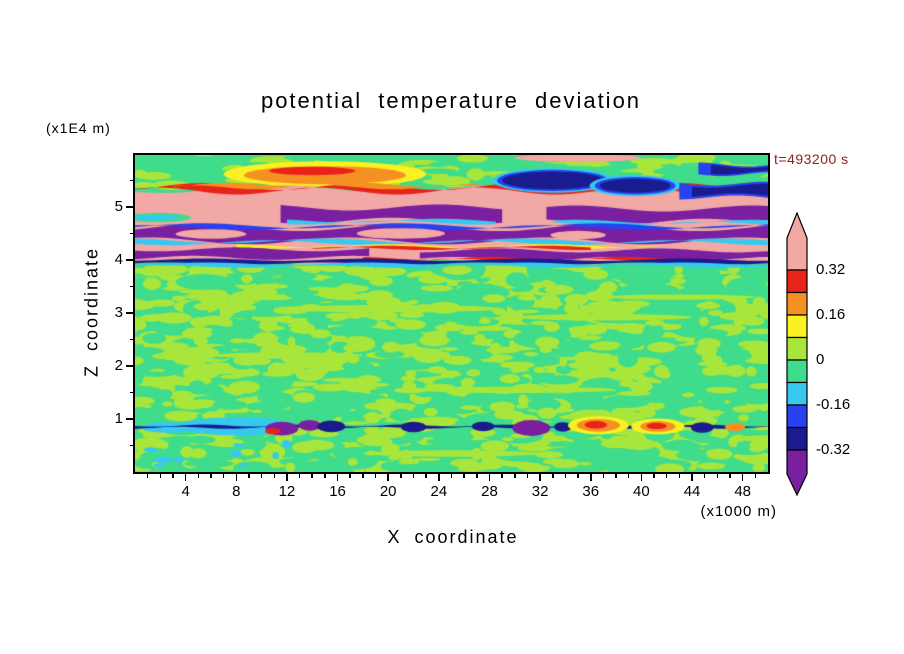 This screenshot has height=654, width=904. What do you see at coordinates (118, 312) in the screenshot?
I see `z-tick-label: 3` at bounding box center [118, 312].